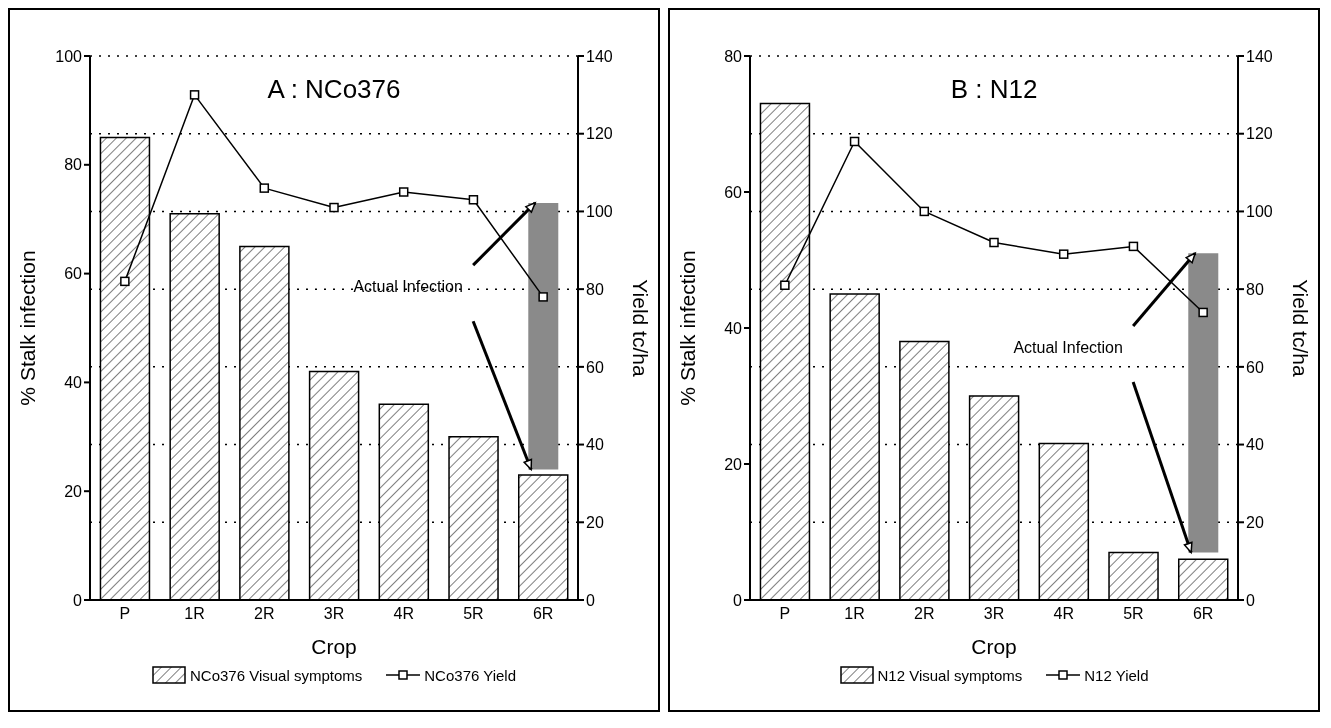 This screenshot has height=728, width=1331. What do you see at coordinates (334, 89) in the screenshot?
I see `text: A : NCo376` at bounding box center [334, 89].